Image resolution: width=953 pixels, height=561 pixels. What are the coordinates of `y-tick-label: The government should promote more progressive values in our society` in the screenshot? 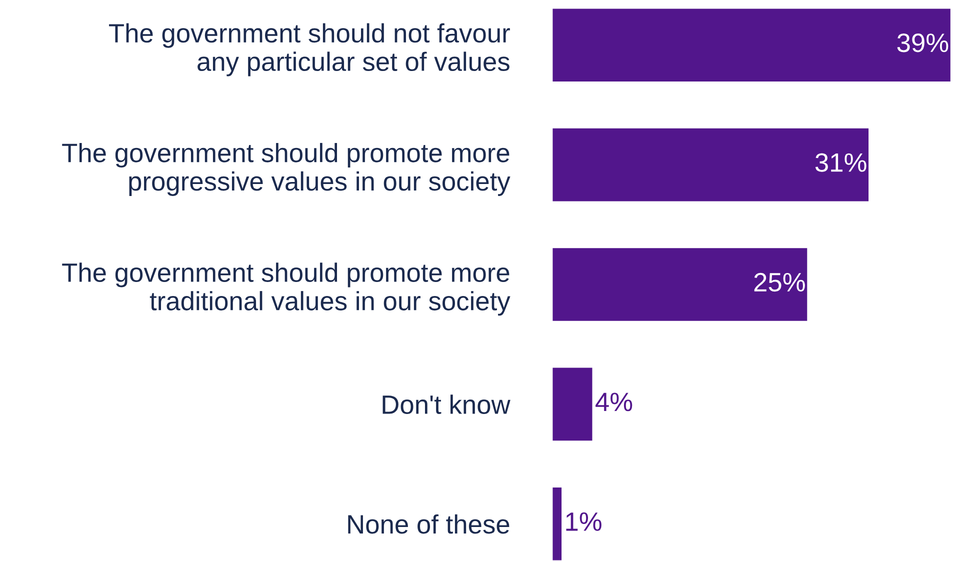 It's located at (286, 169).